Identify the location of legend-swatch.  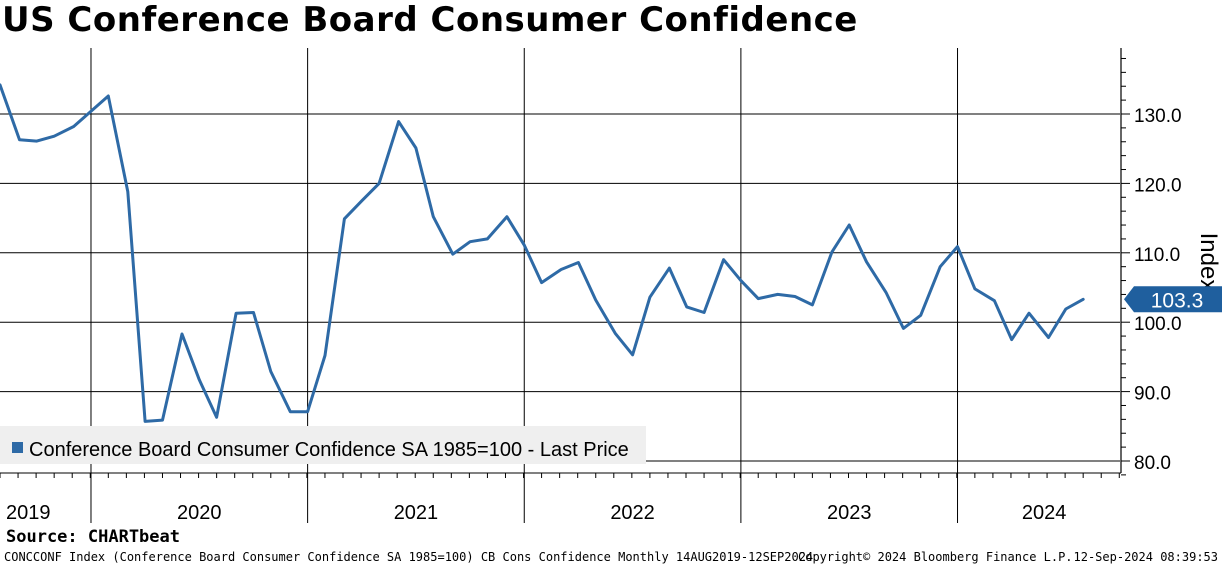
(17, 447).